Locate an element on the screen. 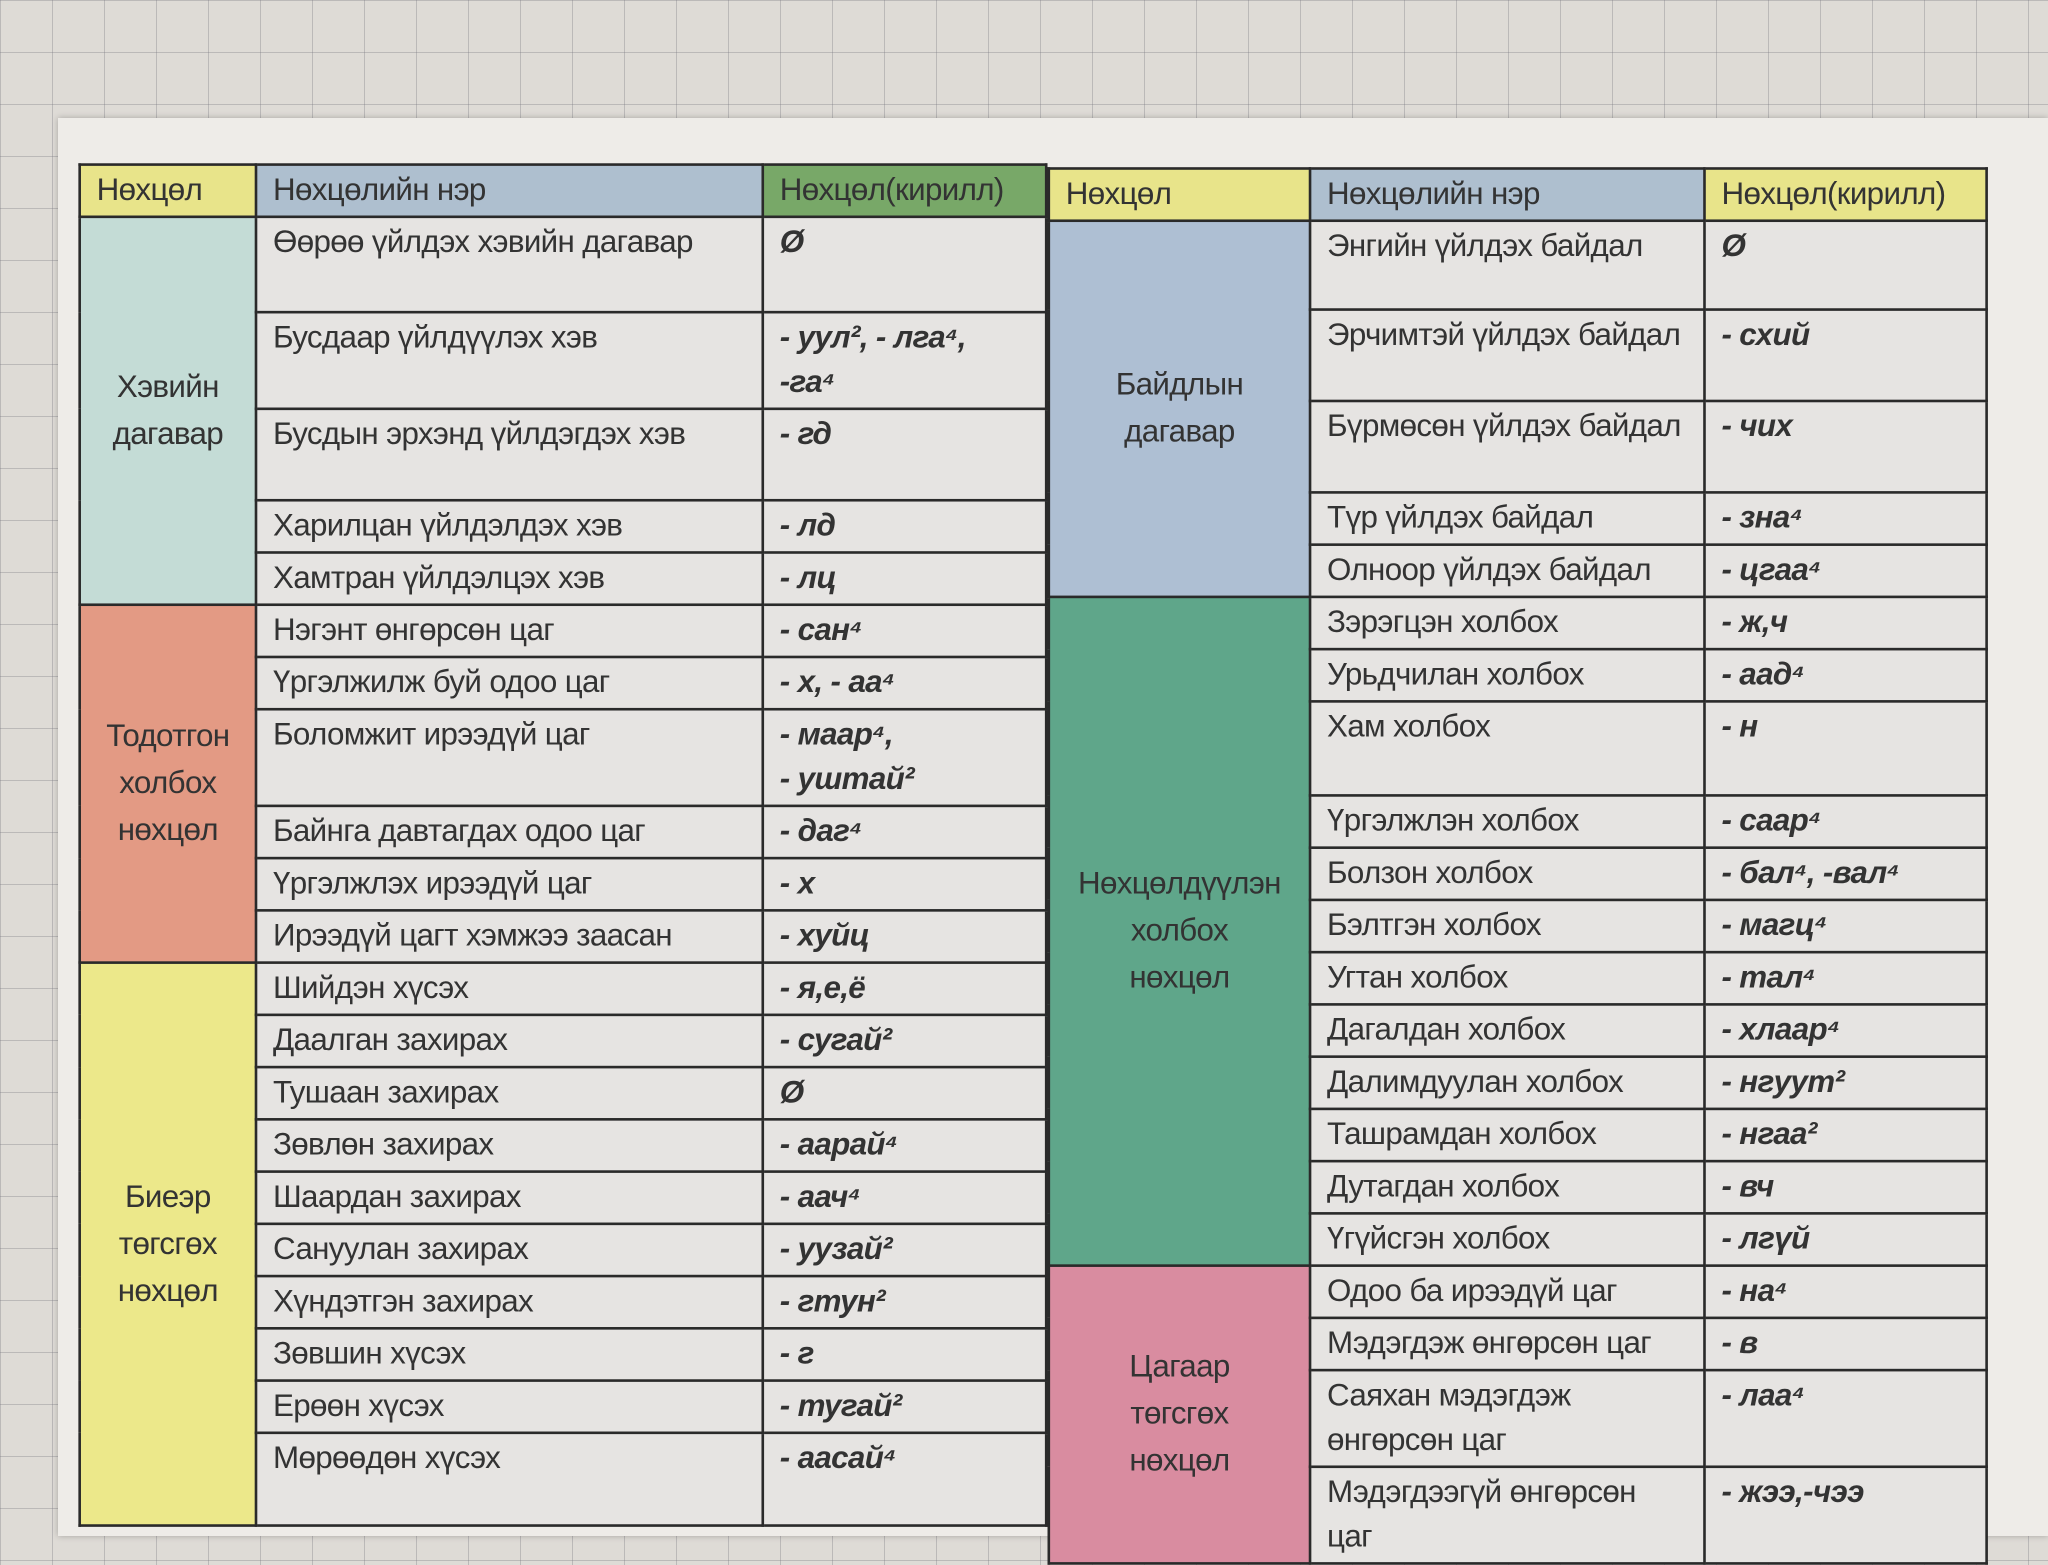 This screenshot has width=2048, height=1565. table-row: Байдлын дагавар Энгийн үйлдэх байдал Ø is located at coordinates (1517, 409).